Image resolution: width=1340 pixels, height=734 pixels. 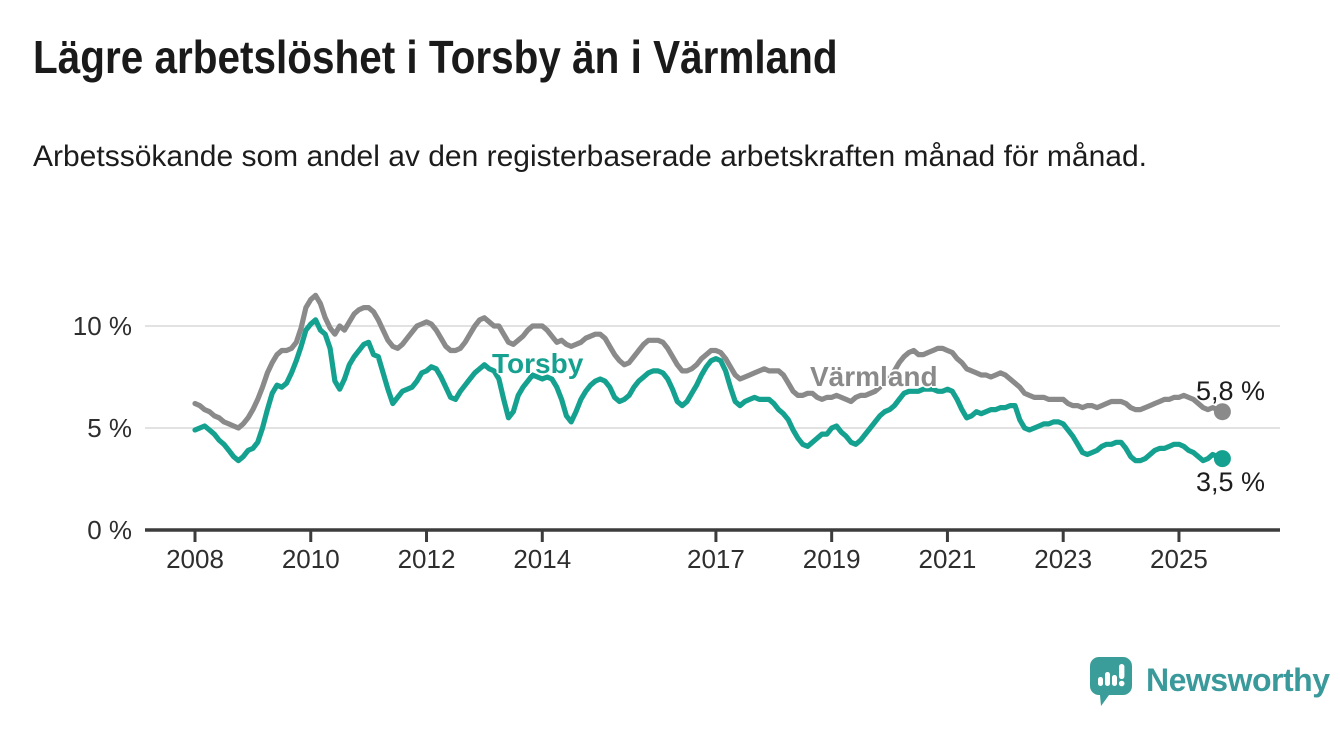 What do you see at coordinates (708, 361) in the screenshot?
I see `varmland-line` at bounding box center [708, 361].